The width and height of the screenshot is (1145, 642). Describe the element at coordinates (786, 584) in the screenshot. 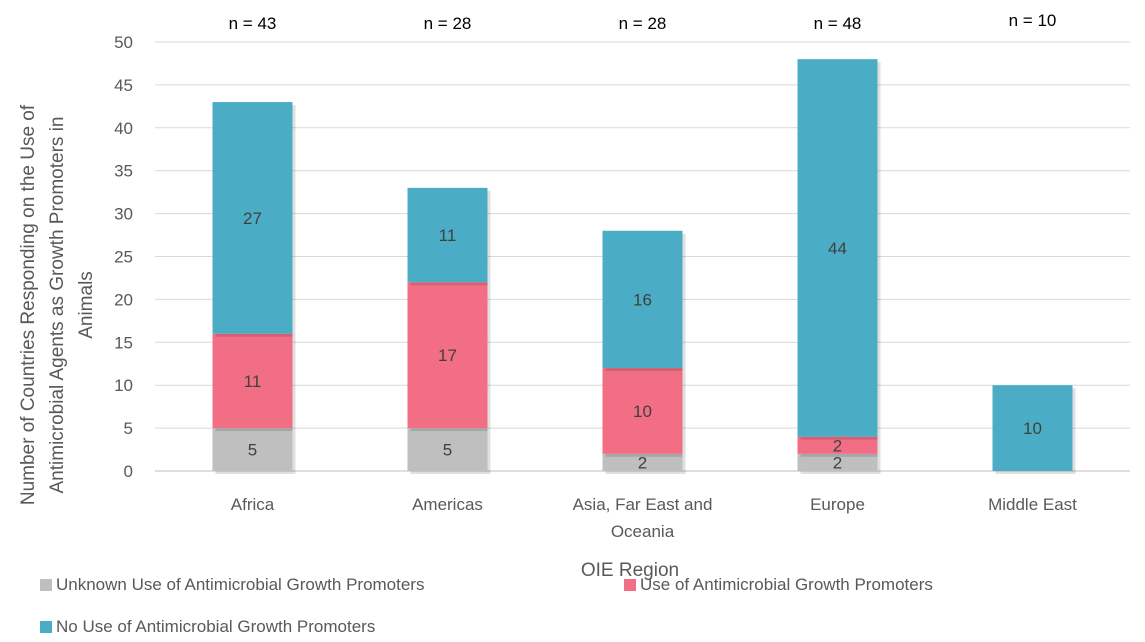

I see `legend-label-use: Use of Antimicrobial Growth Promoters` at that location.